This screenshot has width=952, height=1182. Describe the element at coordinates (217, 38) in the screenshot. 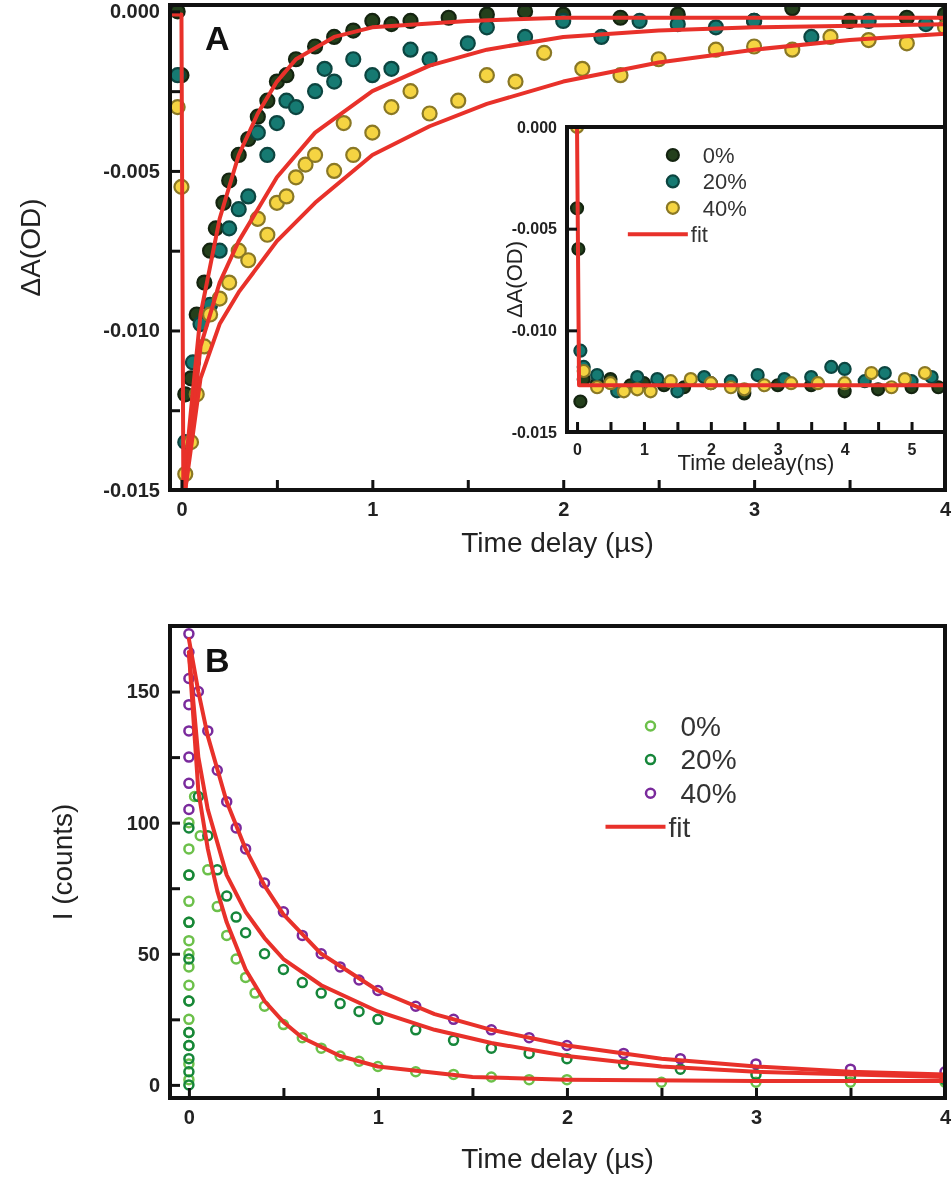

I see `annotation: A` at that location.